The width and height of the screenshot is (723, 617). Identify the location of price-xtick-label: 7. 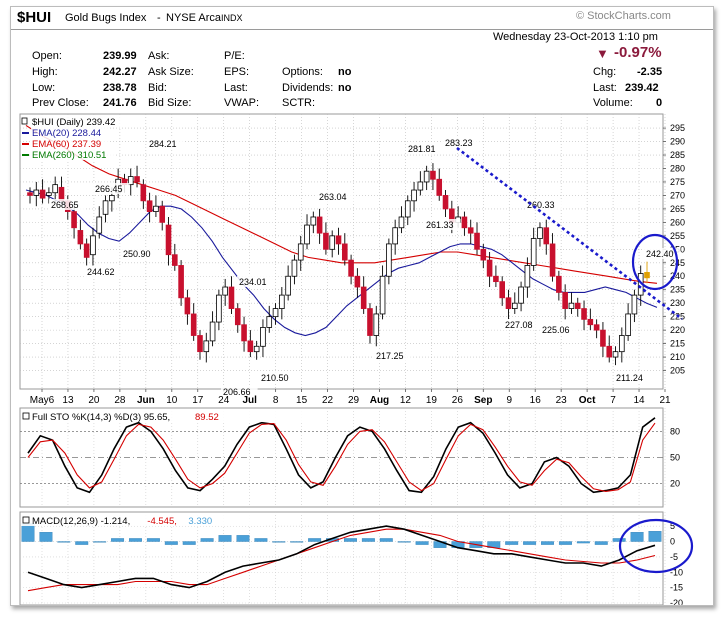
(613, 400).